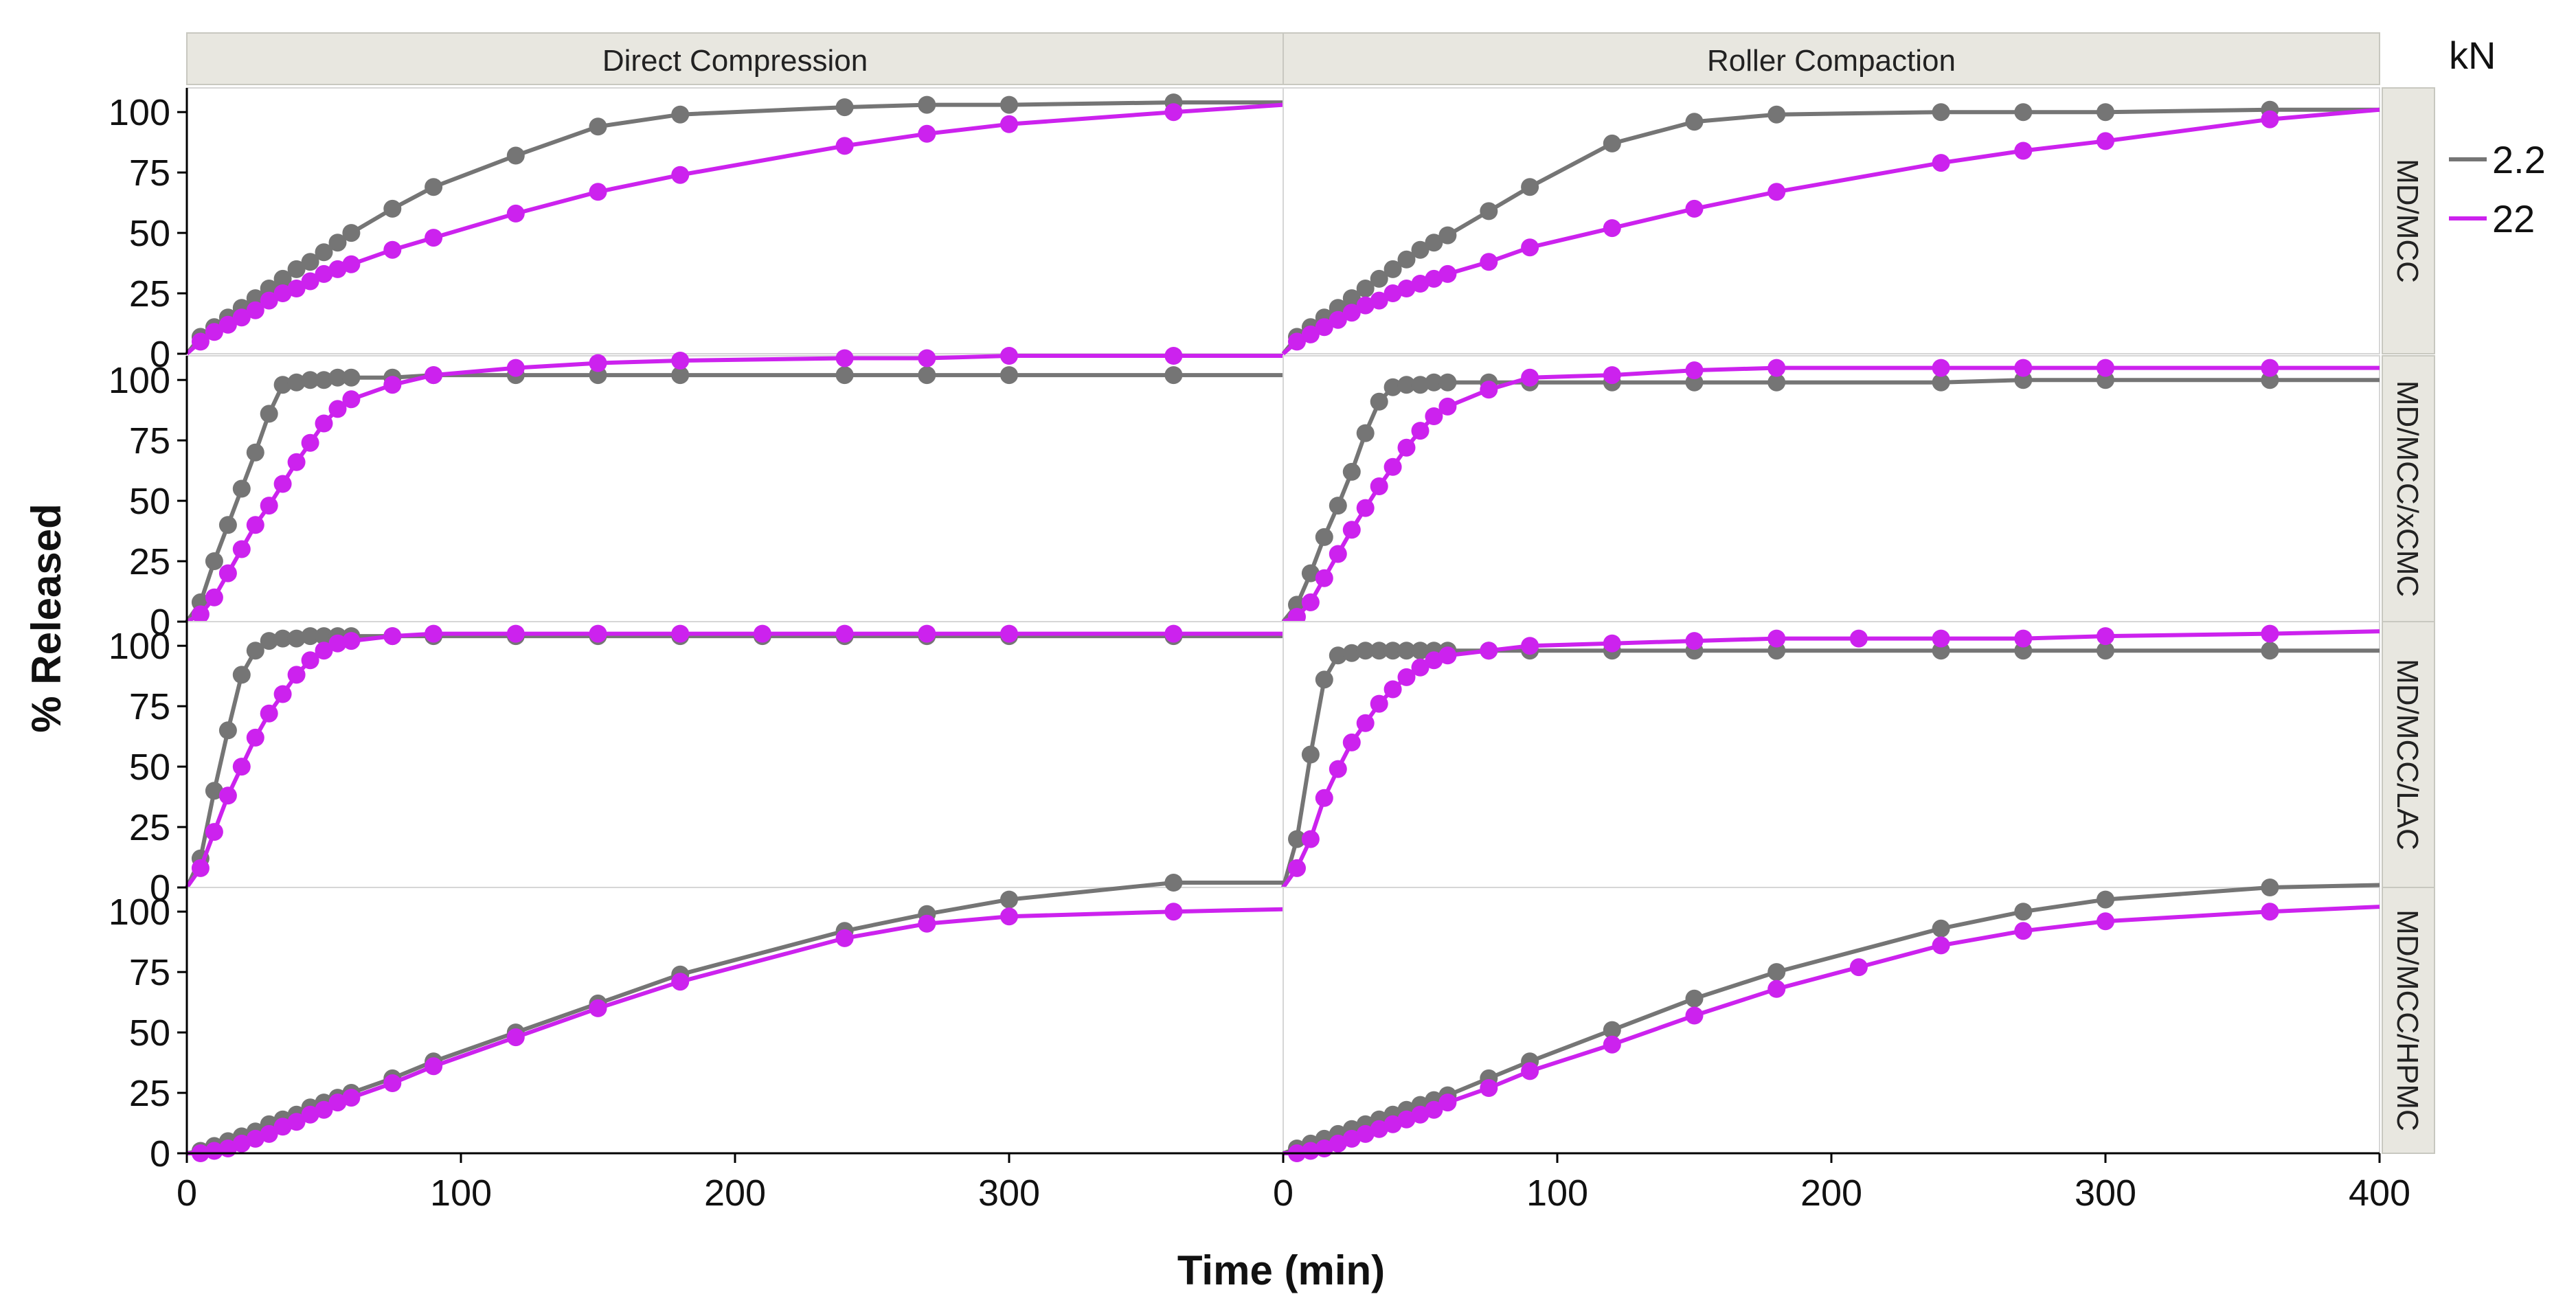 This screenshot has height=1314, width=2576. Describe the element at coordinates (461, 1193) in the screenshot. I see `x-tick-label: 100` at that location.